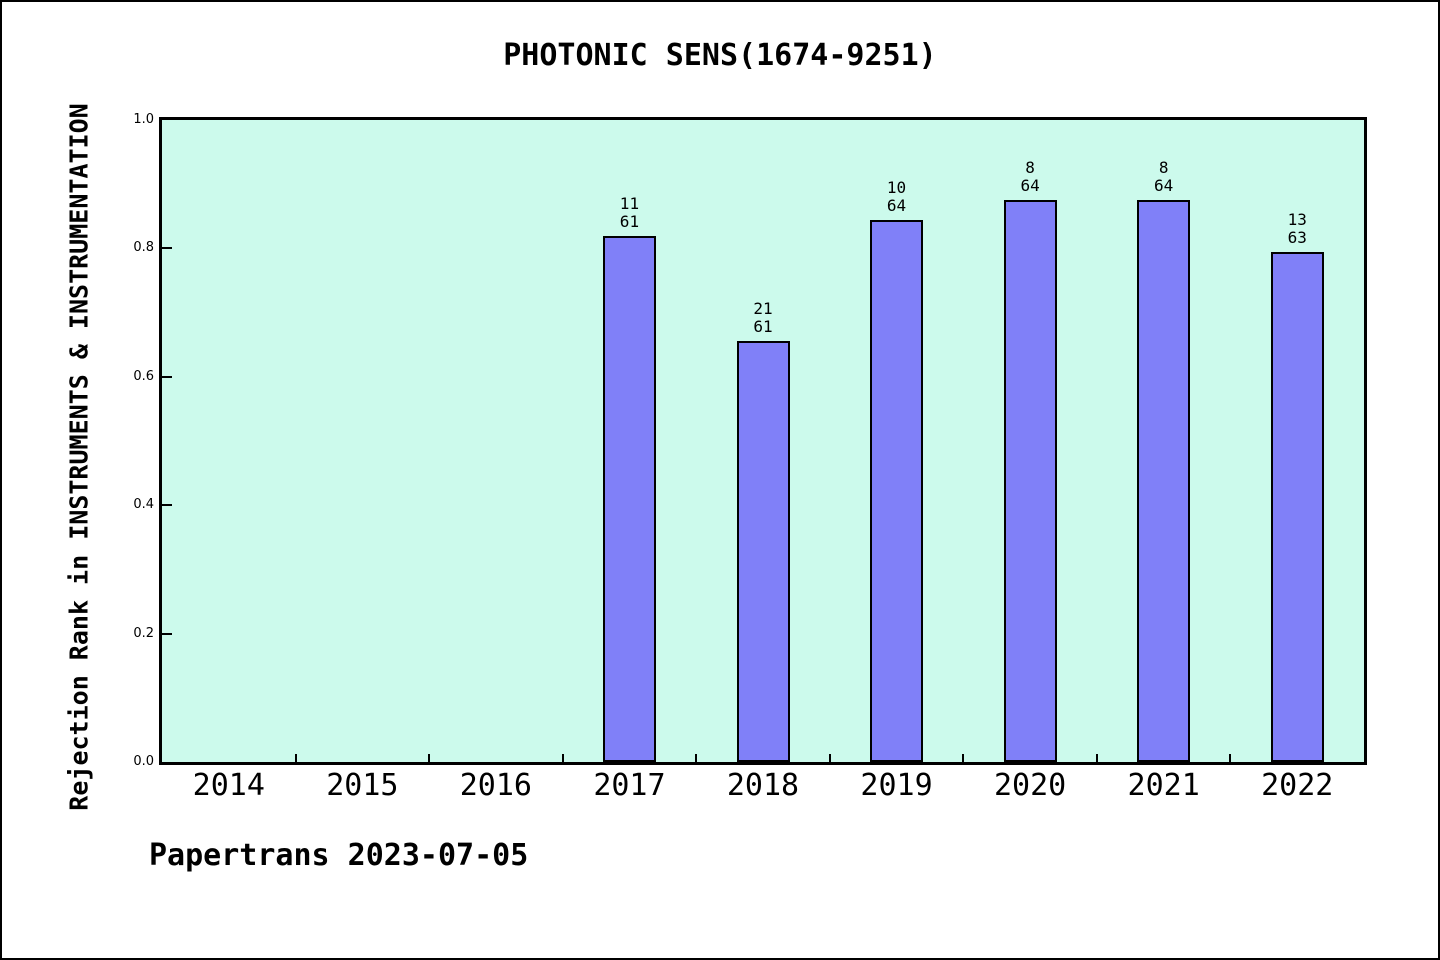 The height and width of the screenshot is (960, 1440). I want to click on bar-2018, so click(763, 551).